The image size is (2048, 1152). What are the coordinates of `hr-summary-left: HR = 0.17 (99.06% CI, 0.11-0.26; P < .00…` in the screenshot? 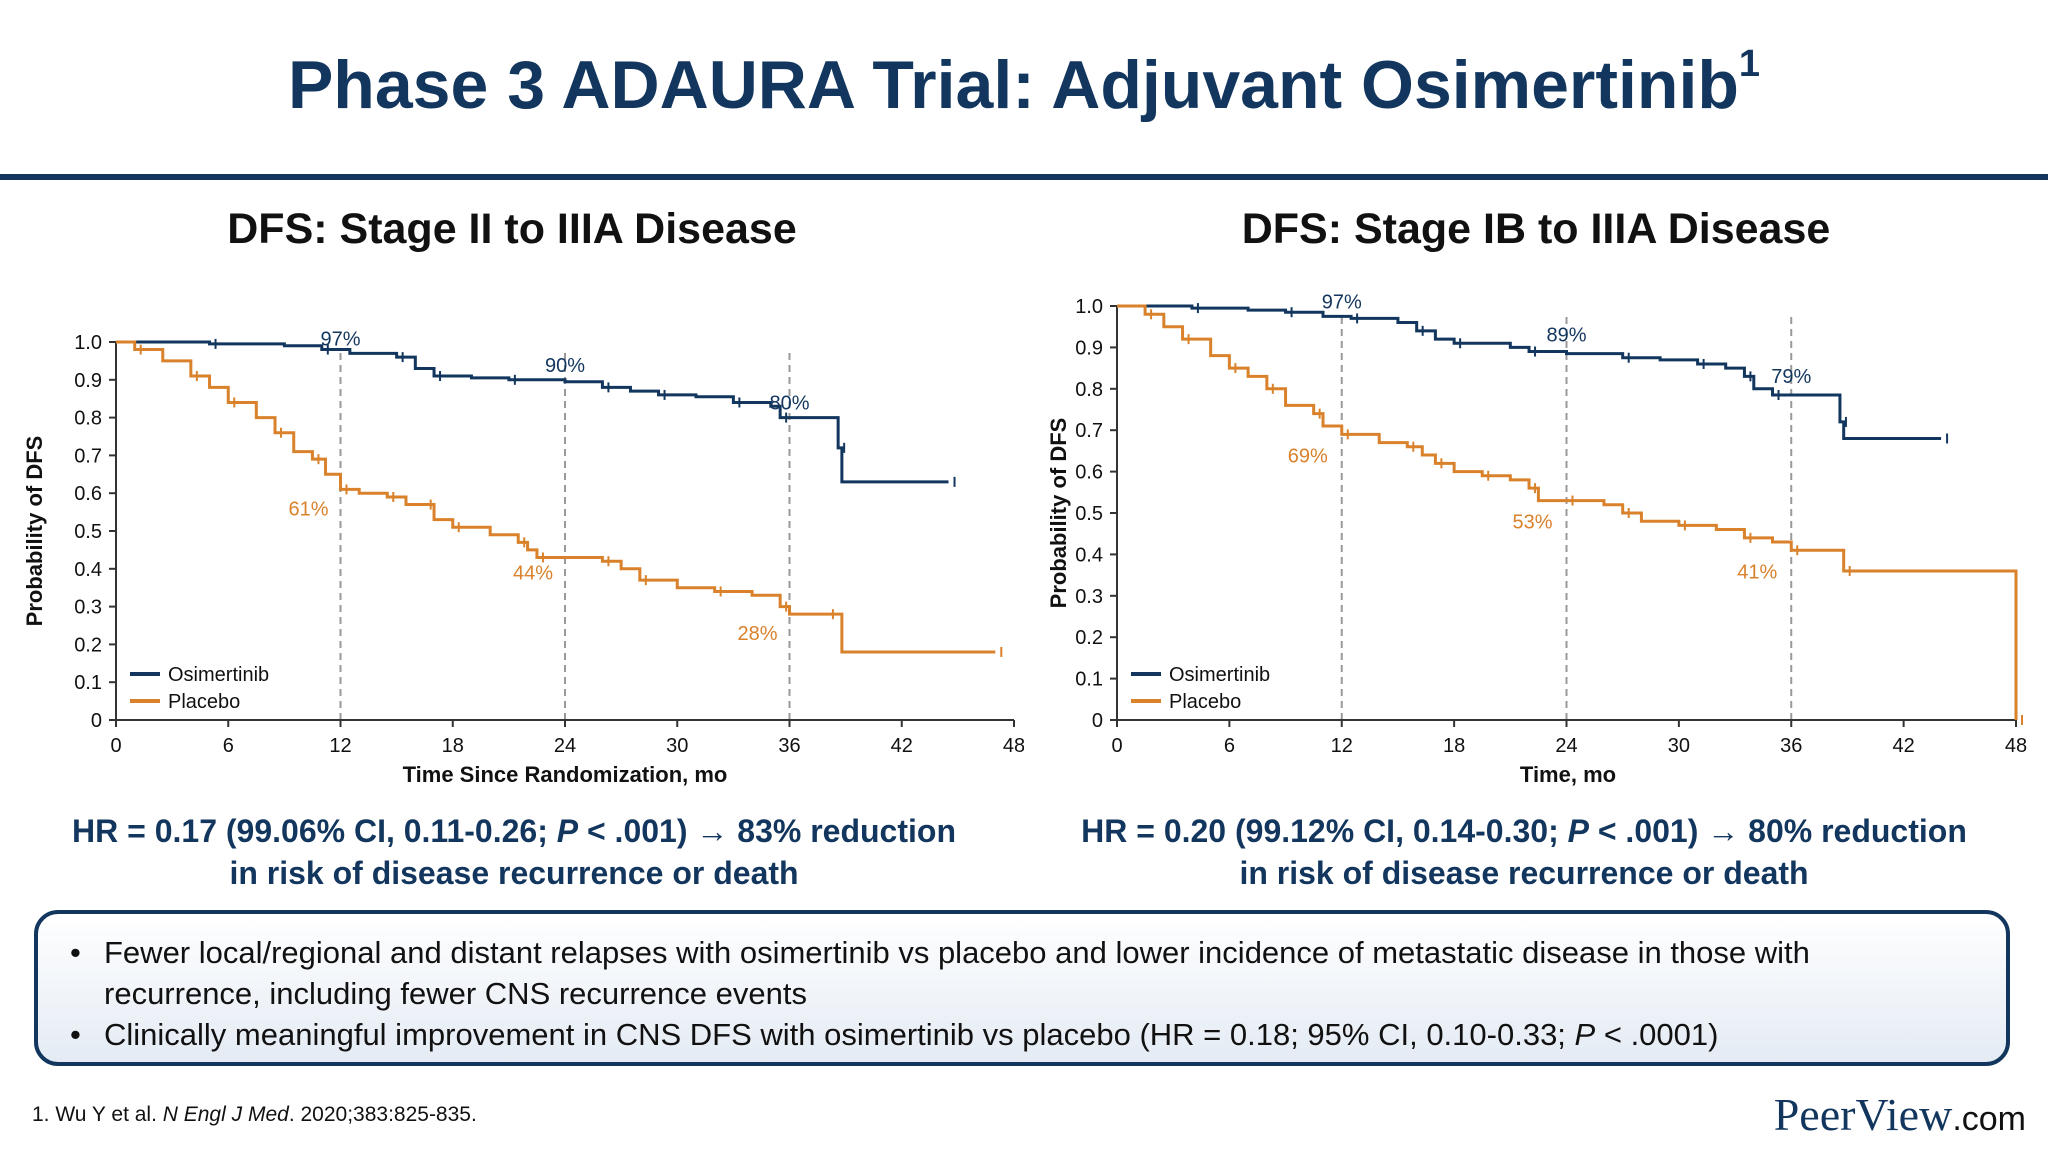 It's located at (514, 852).